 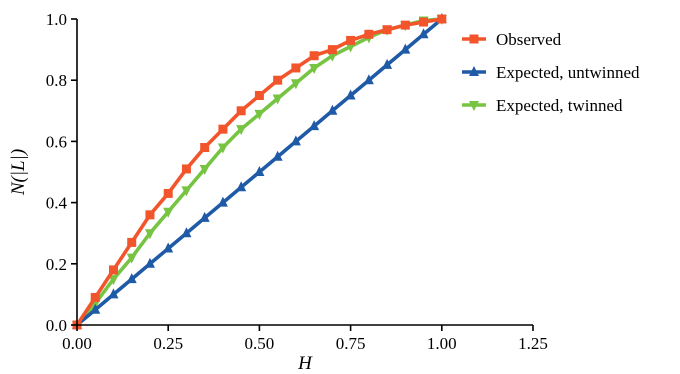 I want to click on x-tick-label: 1.25, so click(x=533, y=343).